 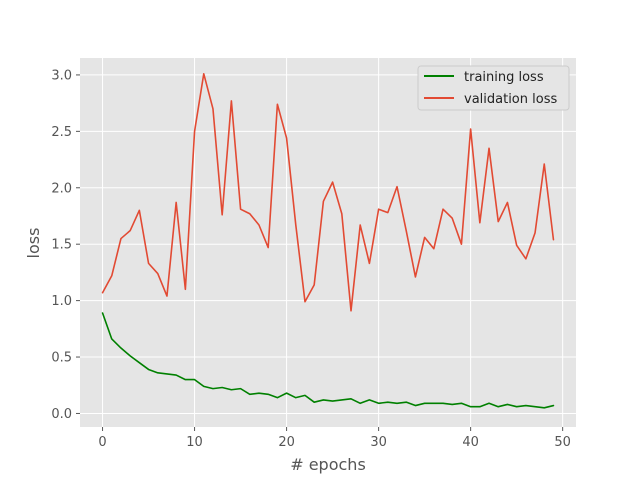 What do you see at coordinates (194, 442) in the screenshot?
I see `x-tick-label: 10` at bounding box center [194, 442].